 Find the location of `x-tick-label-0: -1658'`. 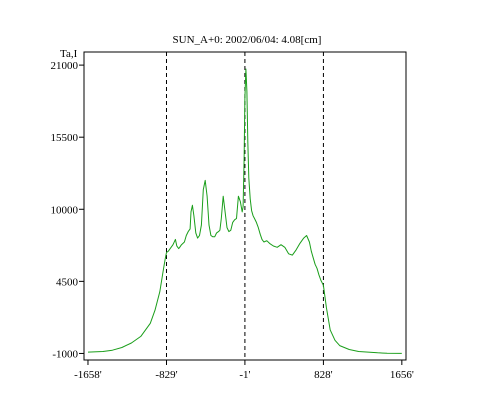

x-tick-label-0: -1658' is located at coordinates (88, 375).